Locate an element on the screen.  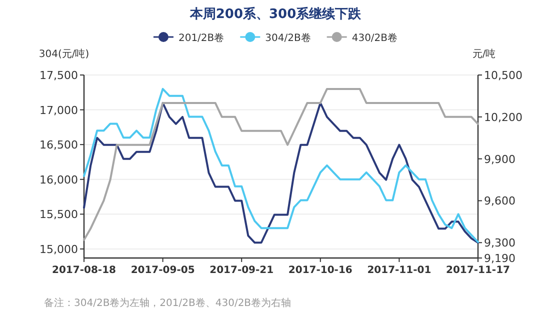
x-tick-label: 2017-10-16 is located at coordinates (320, 270).